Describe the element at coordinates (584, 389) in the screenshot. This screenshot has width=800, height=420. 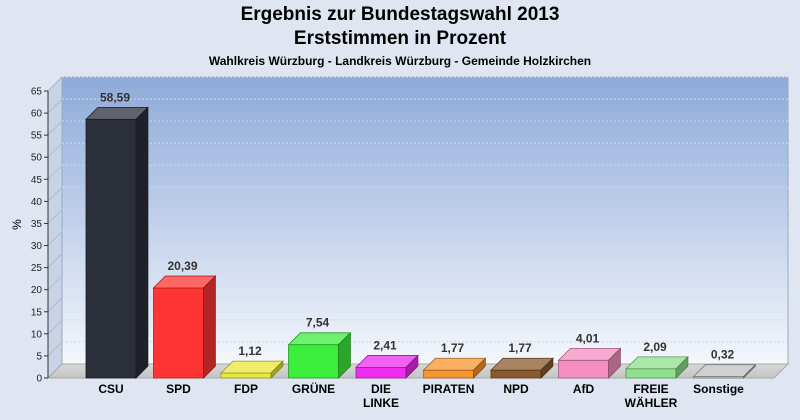
I see `category-label: AfD` at that location.